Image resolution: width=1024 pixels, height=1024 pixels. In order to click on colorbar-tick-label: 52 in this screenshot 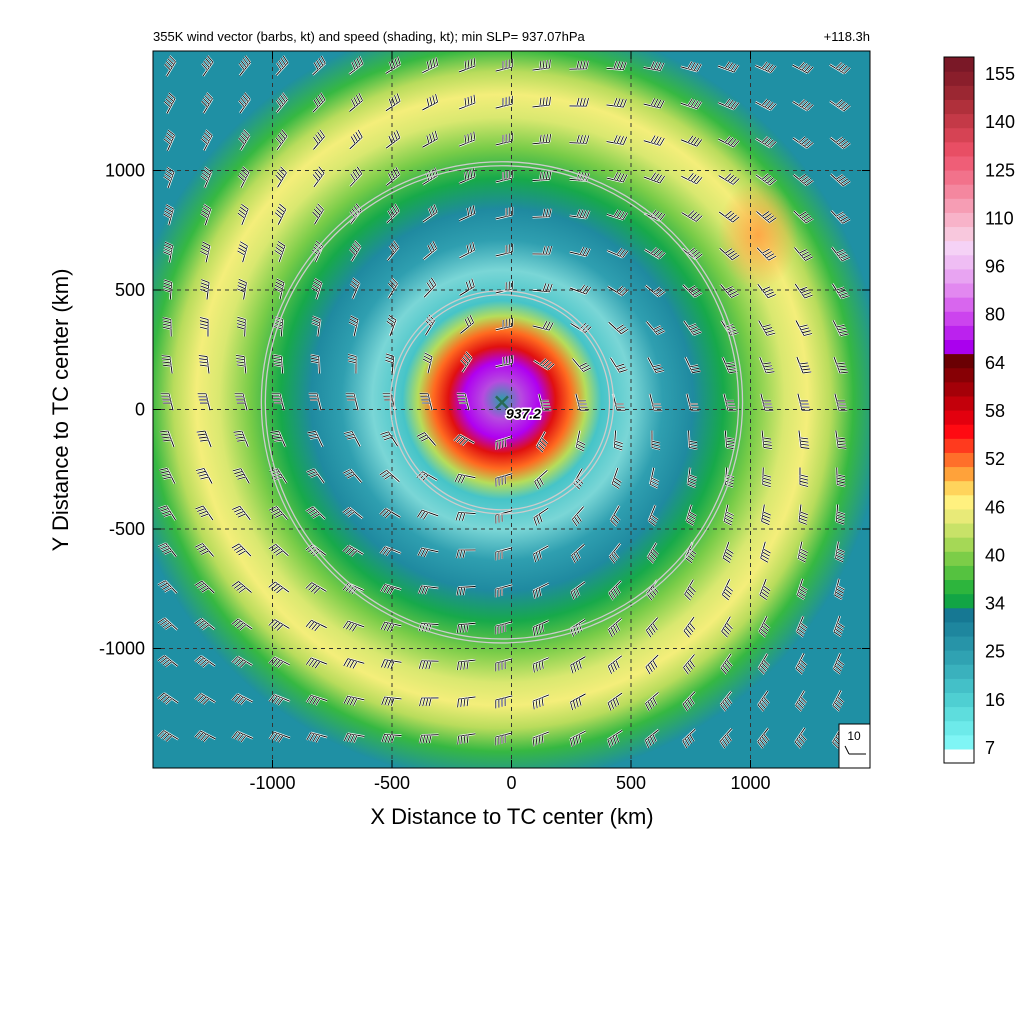, I will do `click(995, 459)`.